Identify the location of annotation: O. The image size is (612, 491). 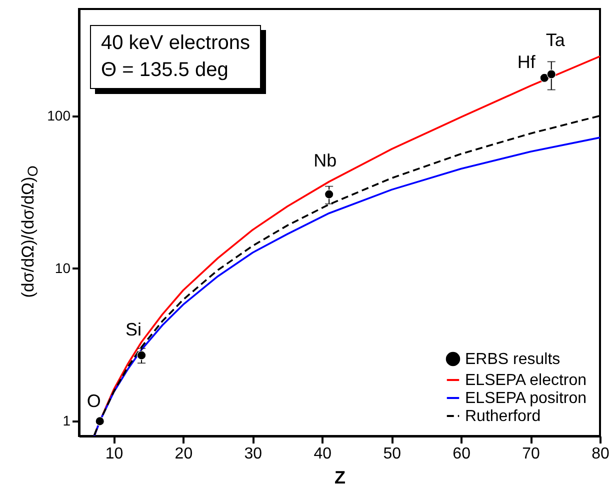
(93, 401).